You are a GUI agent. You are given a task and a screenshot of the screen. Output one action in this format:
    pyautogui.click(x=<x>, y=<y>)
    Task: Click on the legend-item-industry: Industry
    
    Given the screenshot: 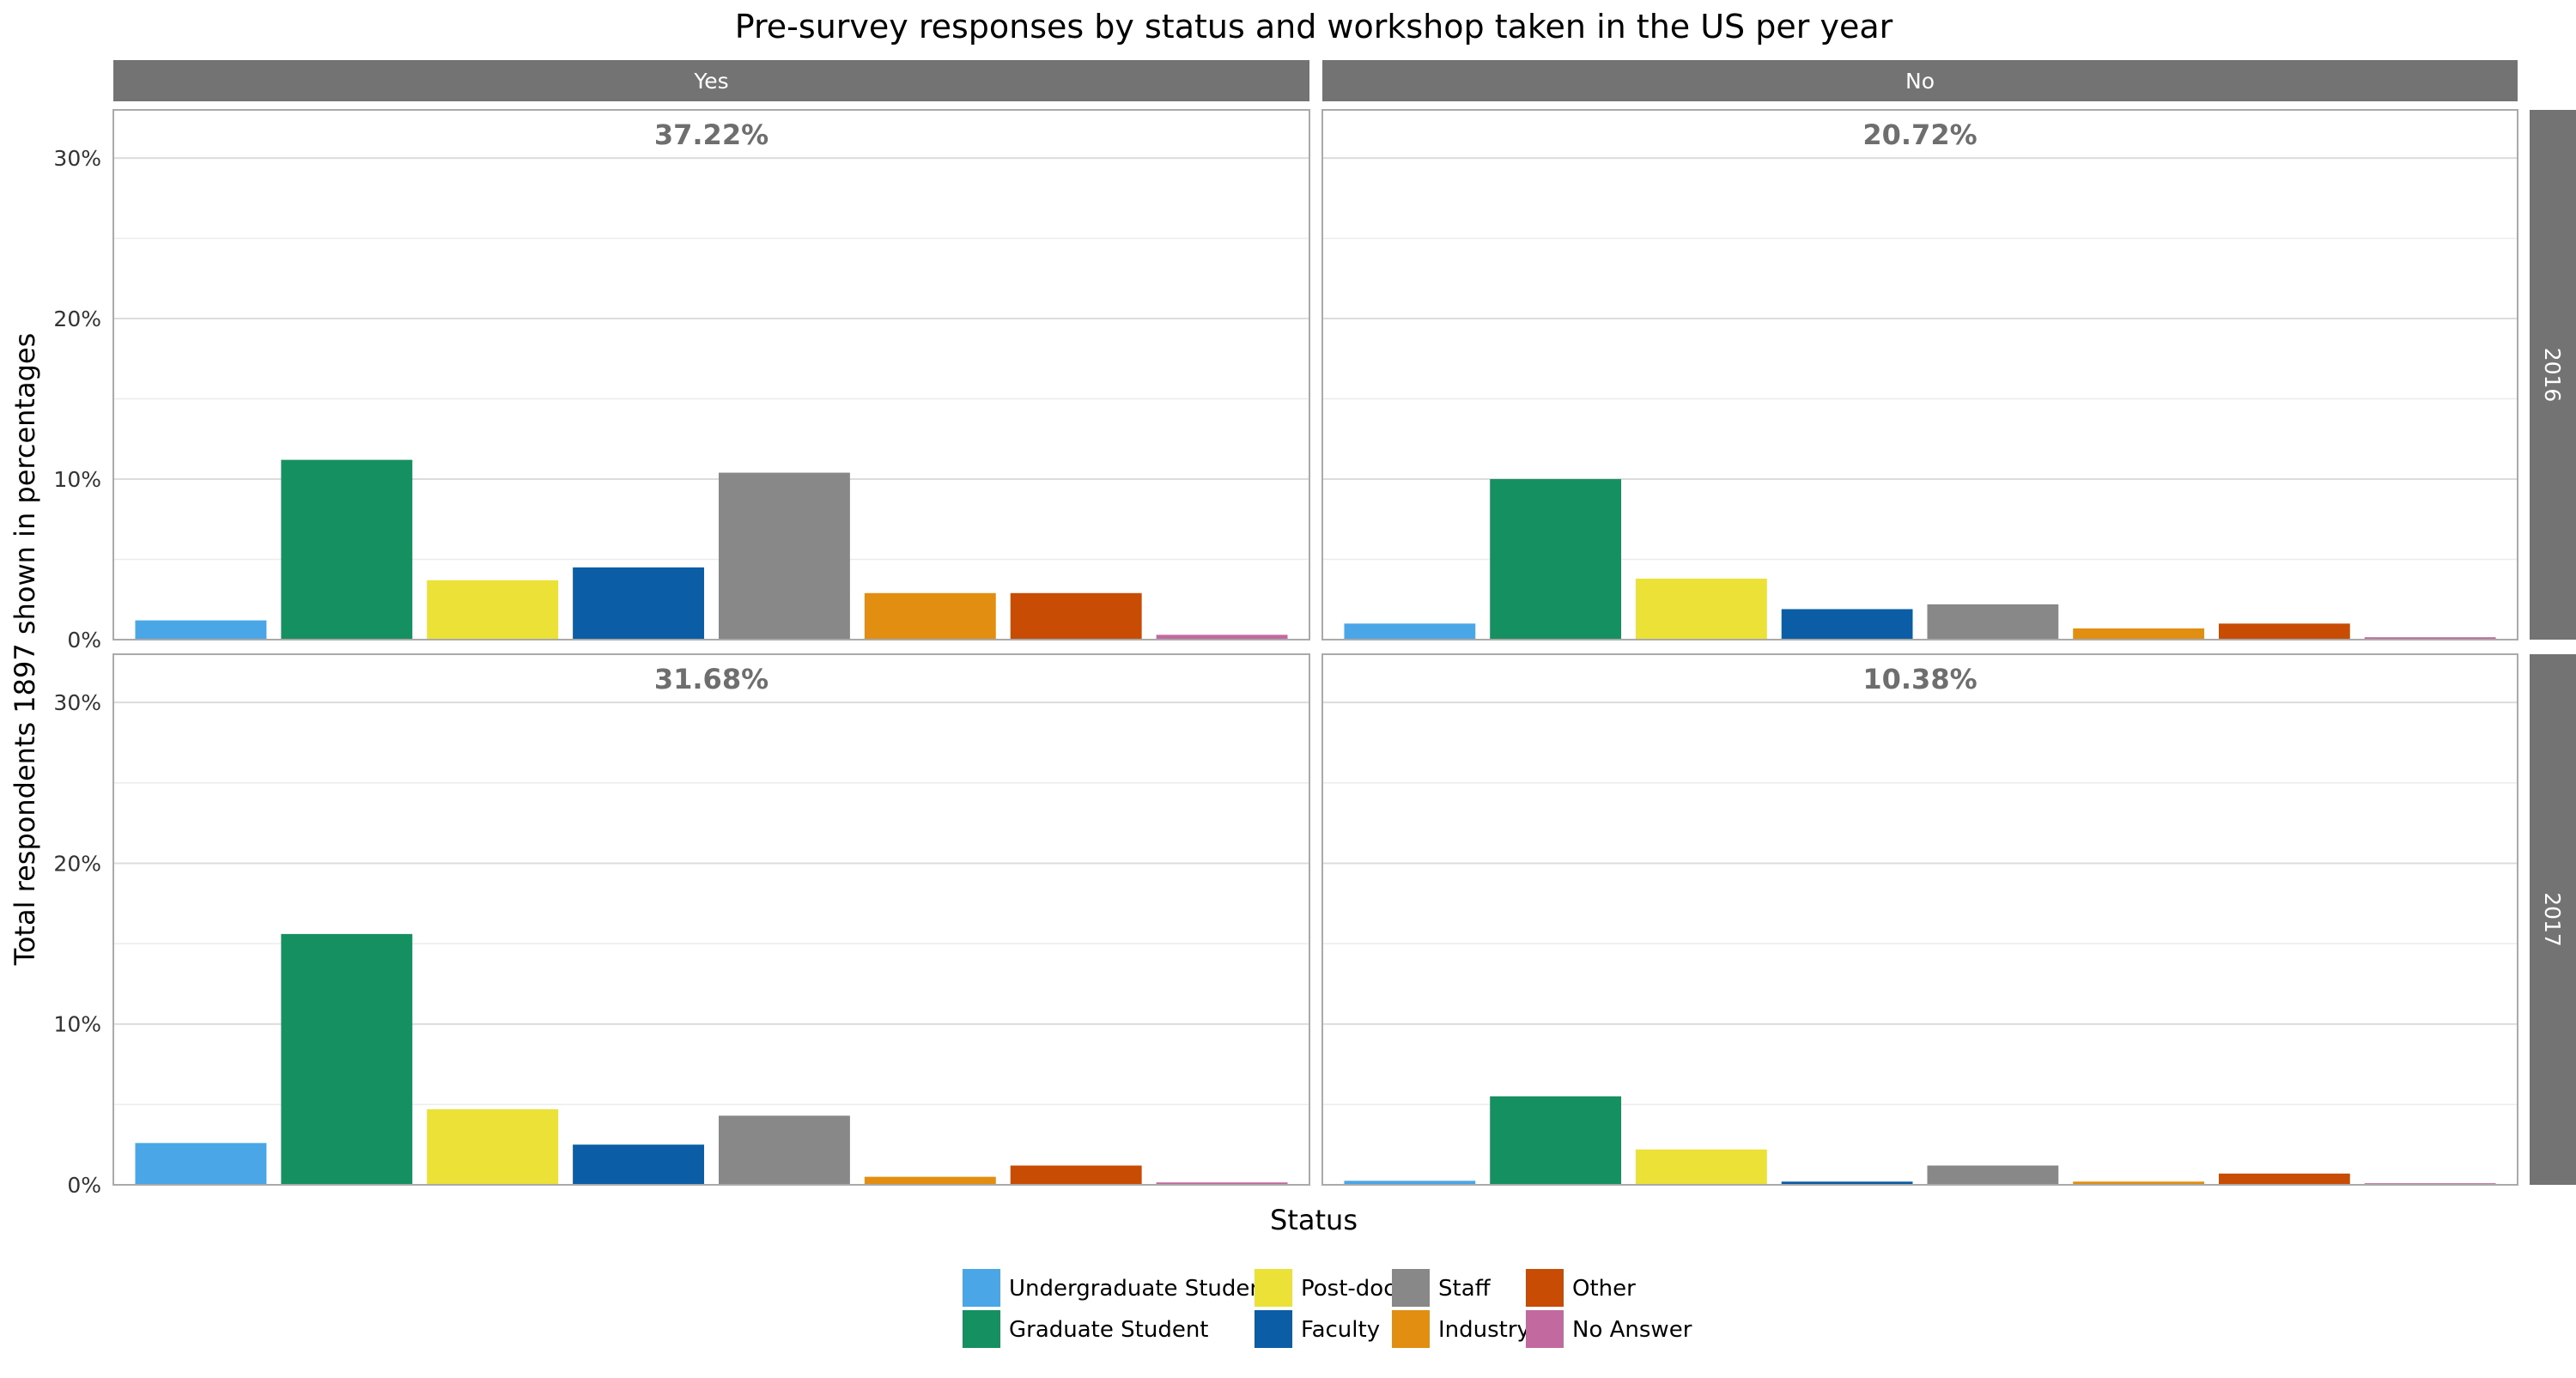 What is the action you would take?
    pyautogui.click(x=1461, y=1329)
    